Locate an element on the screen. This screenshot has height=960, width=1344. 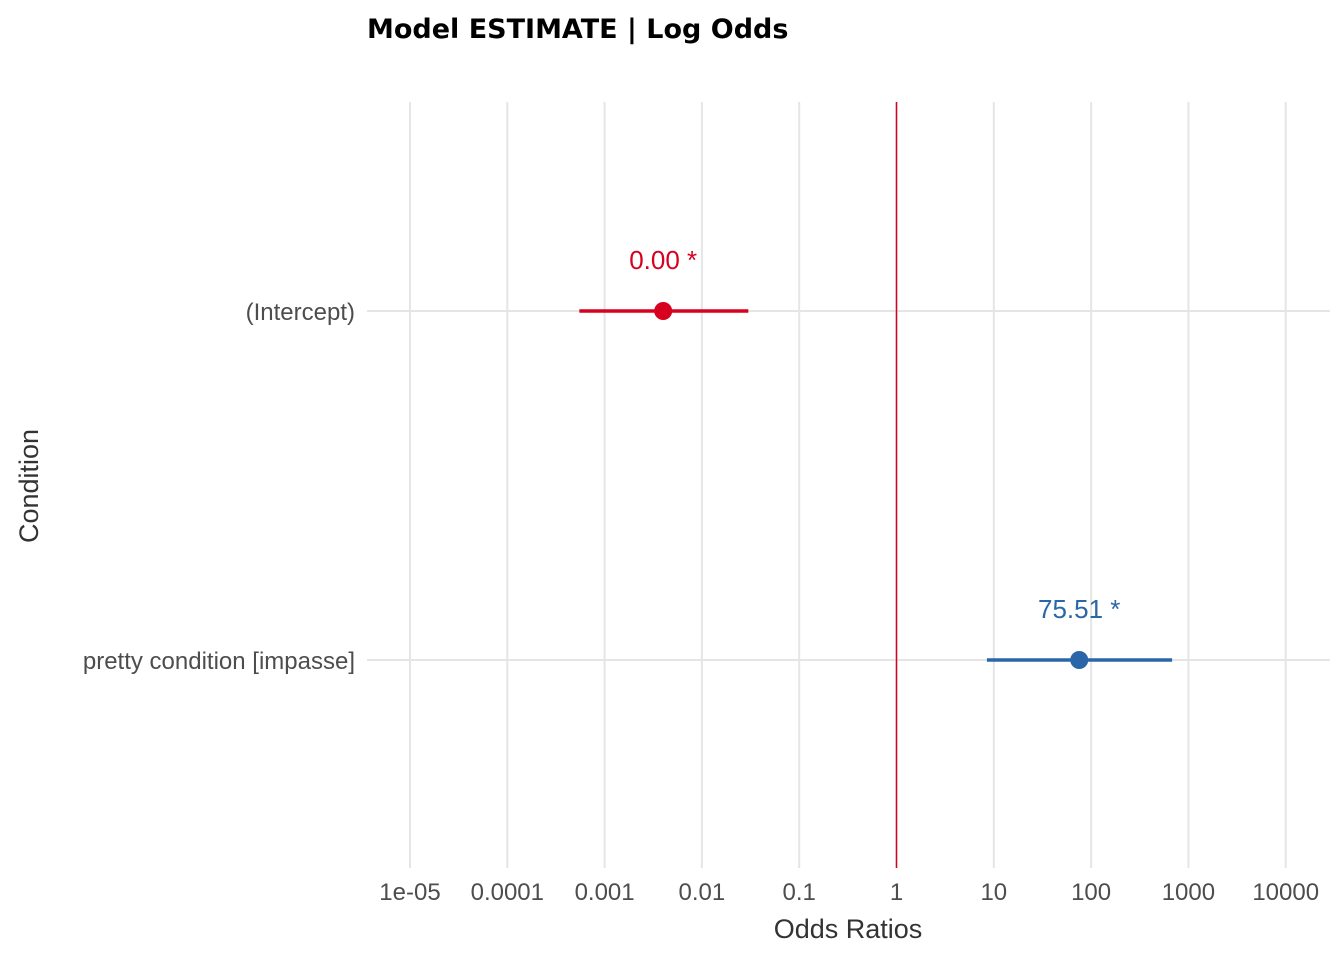
x-tick-label: 1e-05 is located at coordinates (409, 892).